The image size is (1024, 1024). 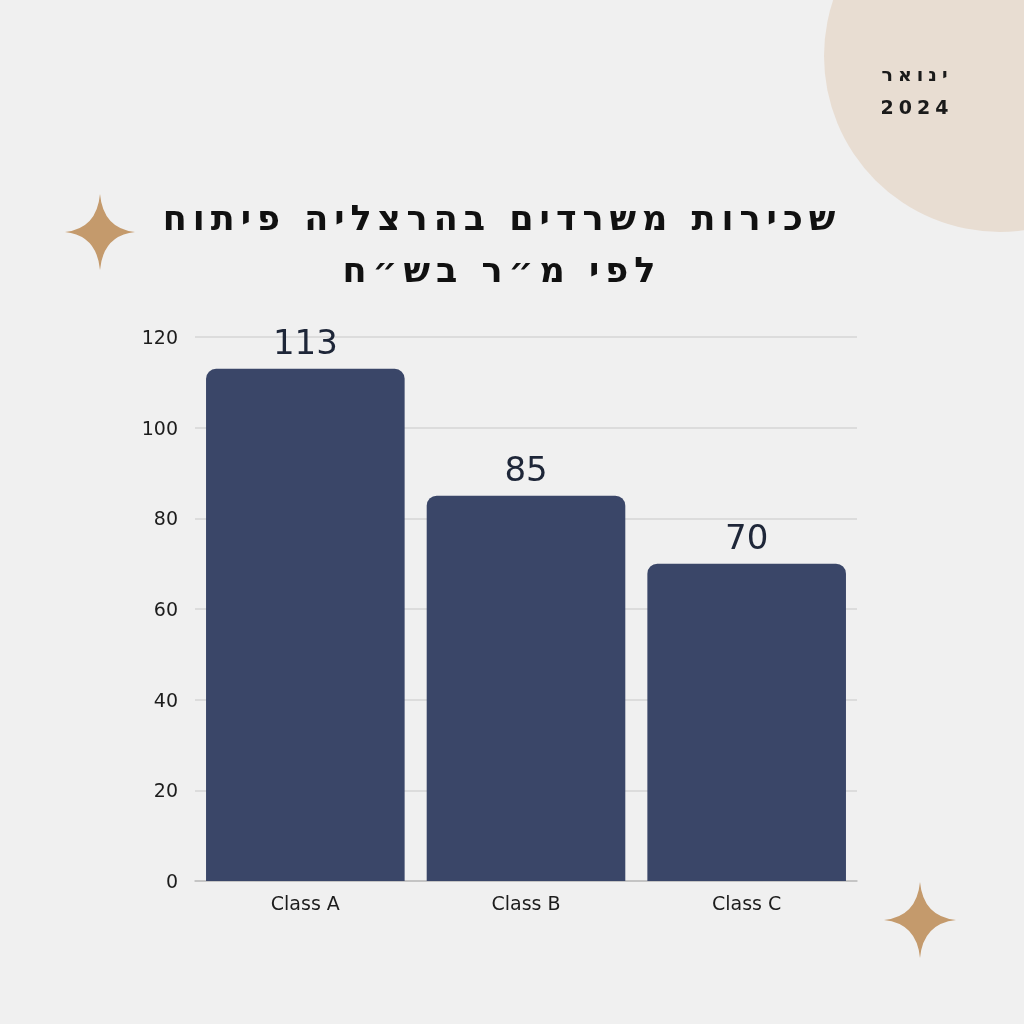 I want to click on text: ינואר 2024, so click(x=917, y=91).